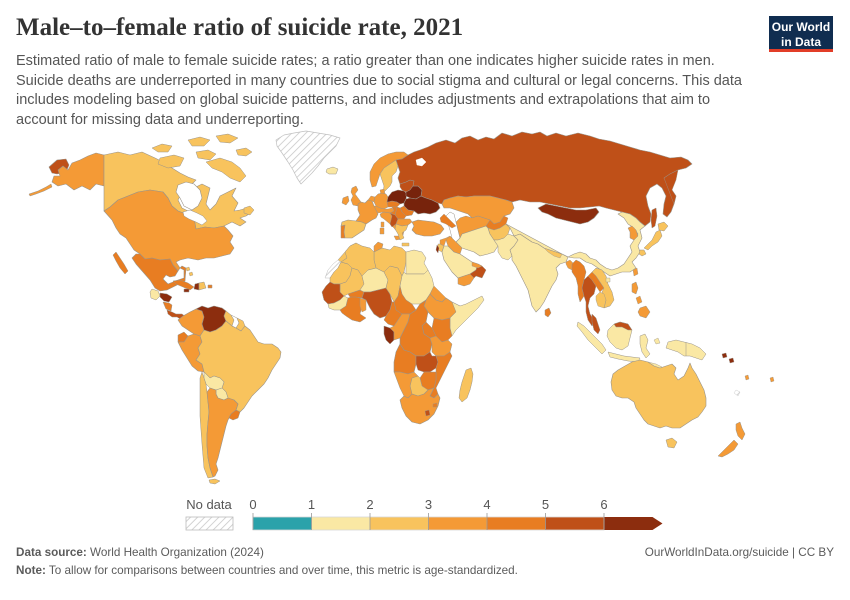  I want to click on svg-text: 0, so click(252, 504).